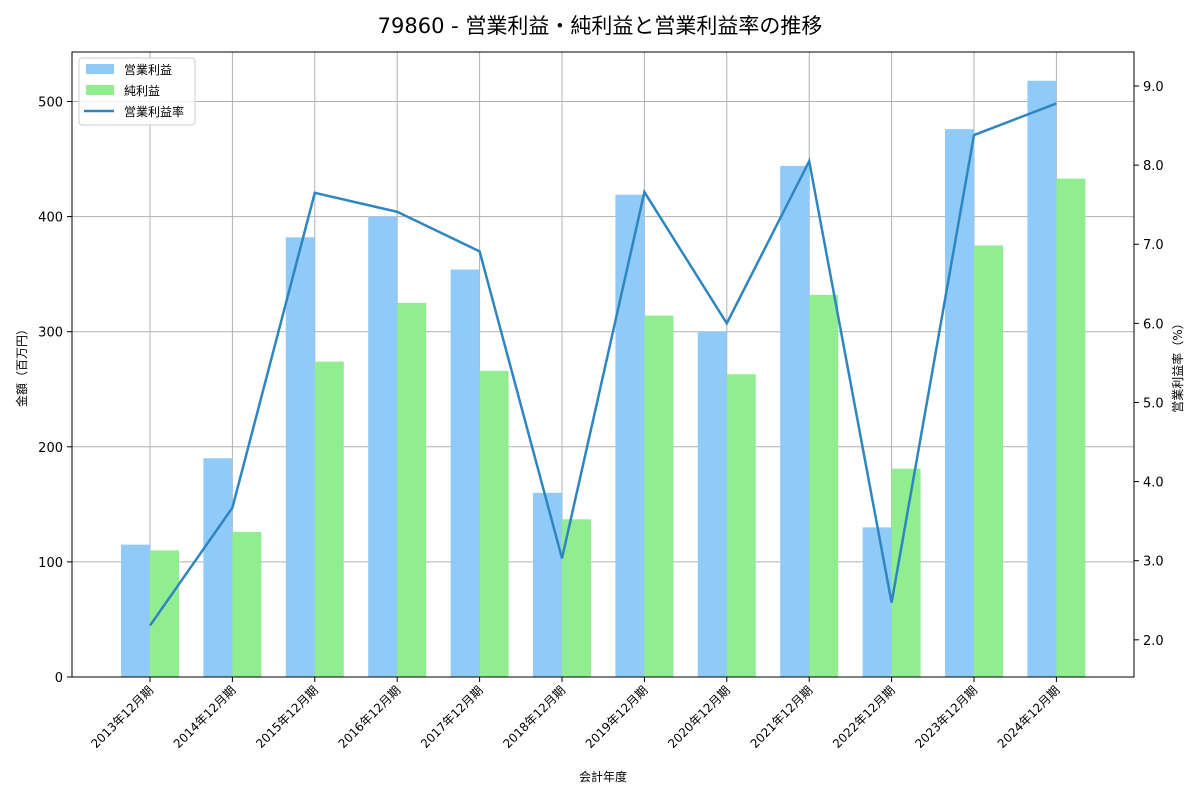 This screenshot has height=800, width=1200. What do you see at coordinates (1153, 483) in the screenshot?
I see `y2-tick-label: 4.0` at bounding box center [1153, 483].